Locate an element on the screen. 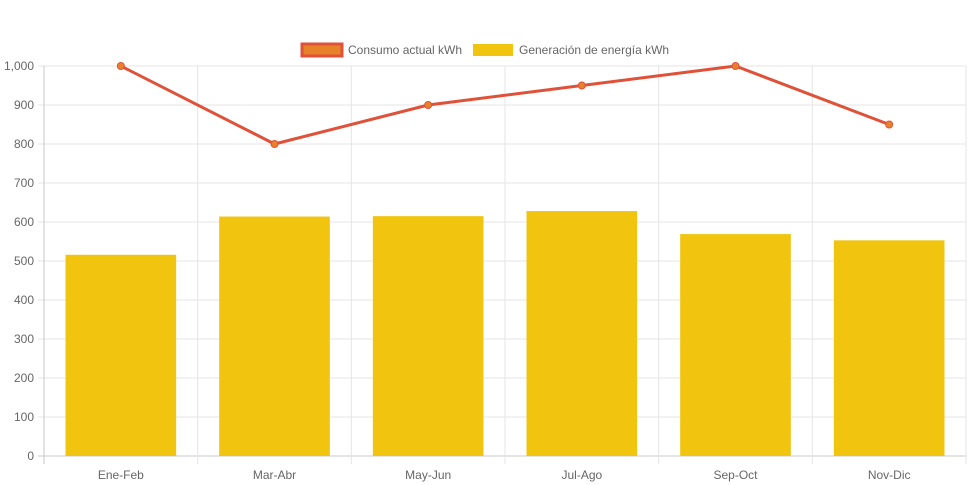  y-tick-label: 700 is located at coordinates (24, 183).